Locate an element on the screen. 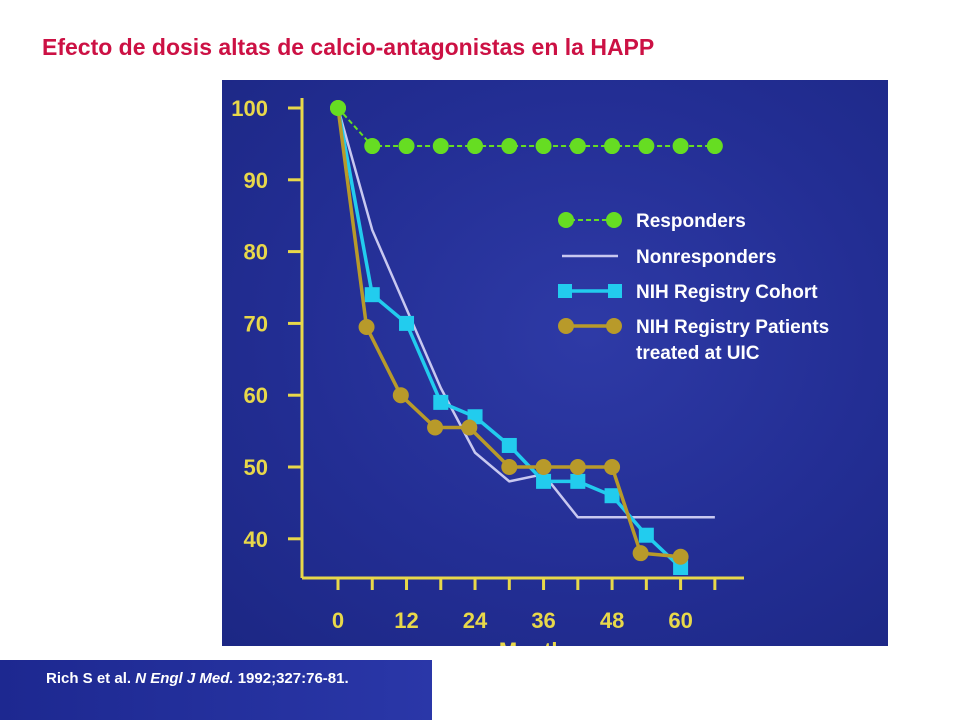 This screenshot has height=720, width=960. y-tick-label: 50 is located at coordinates (256, 467).